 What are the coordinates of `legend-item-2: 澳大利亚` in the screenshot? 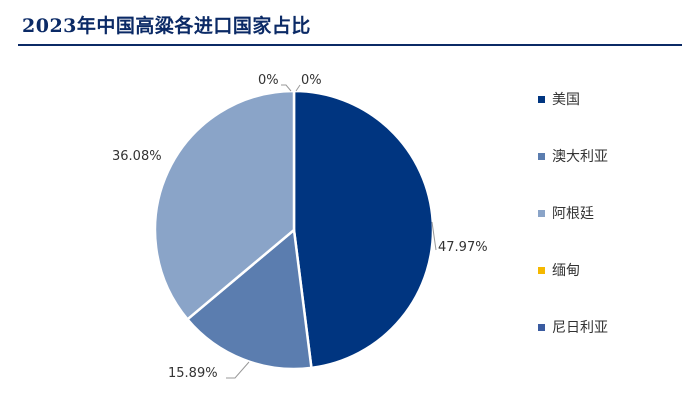 It's located at (613, 156).